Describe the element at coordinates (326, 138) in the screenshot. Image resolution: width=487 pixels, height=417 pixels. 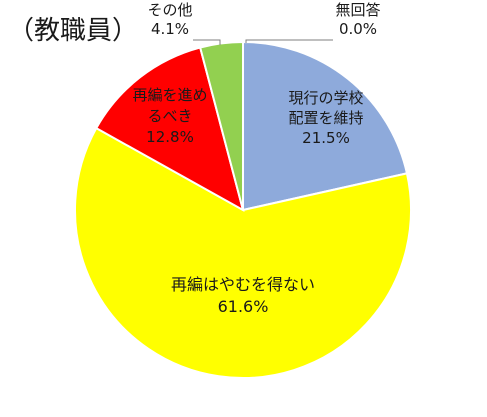
I see `slice-1-value: 21.5%` at that location.